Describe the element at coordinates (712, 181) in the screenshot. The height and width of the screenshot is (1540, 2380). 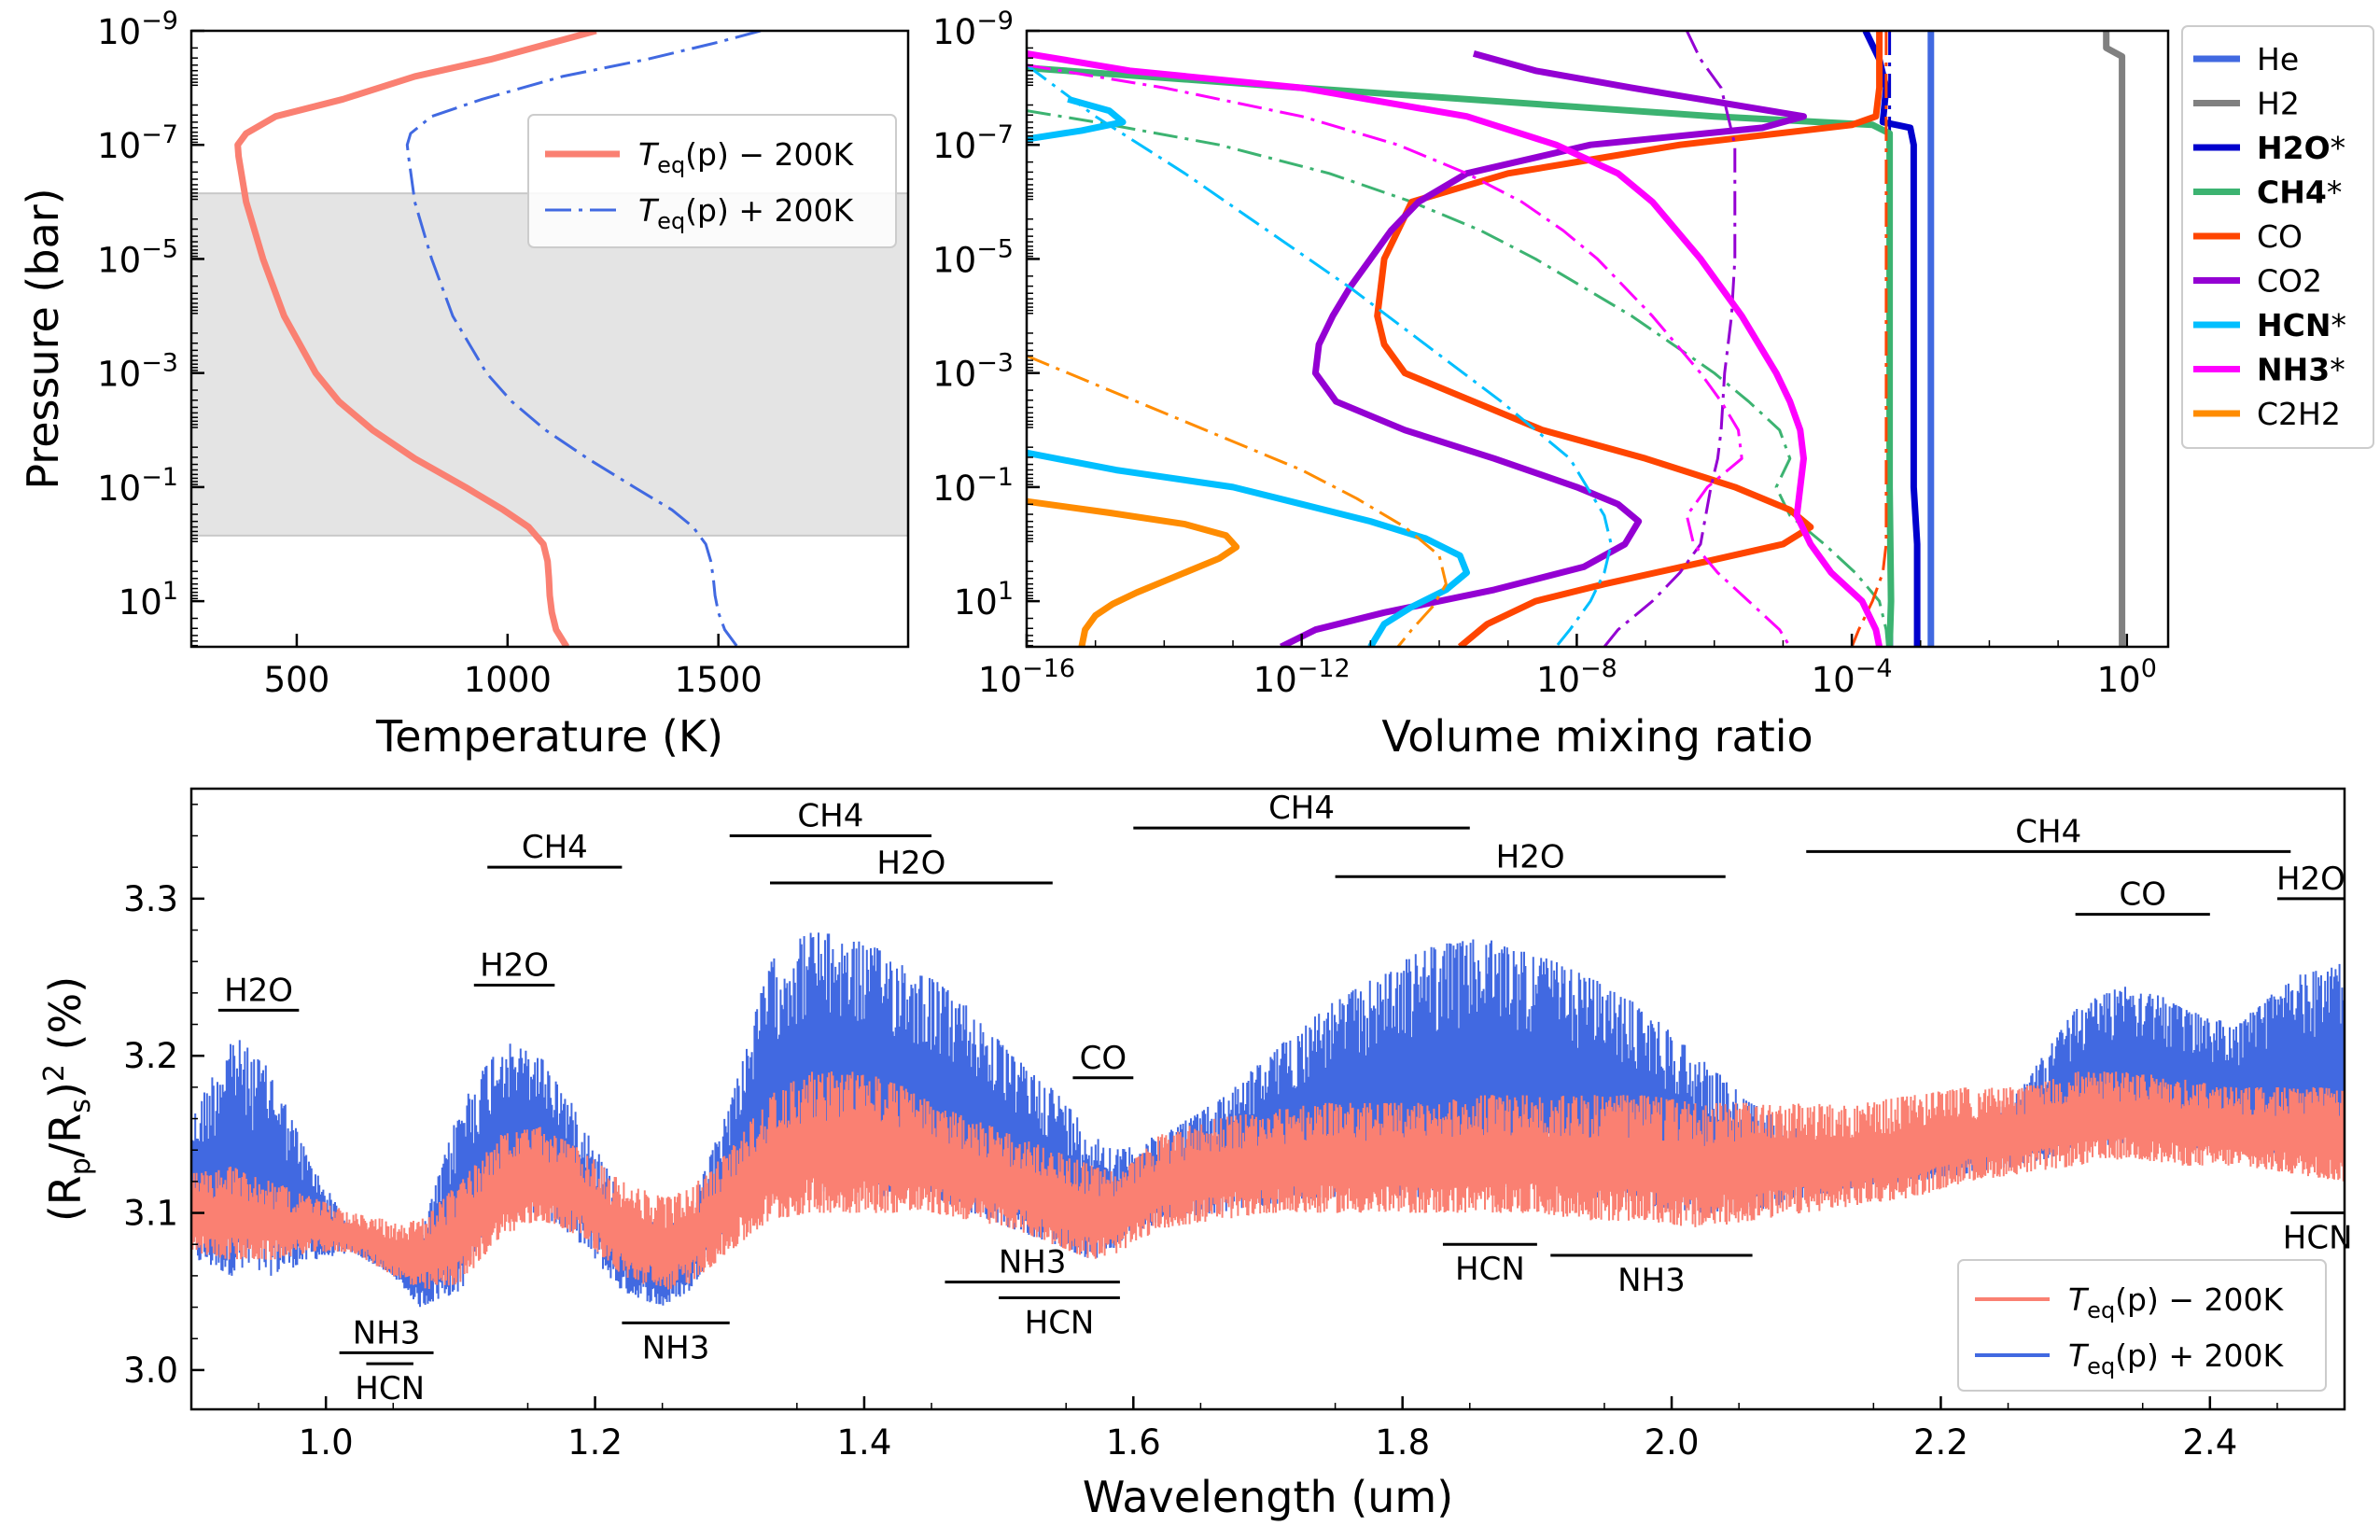
I see `temperature-legend-box` at that location.